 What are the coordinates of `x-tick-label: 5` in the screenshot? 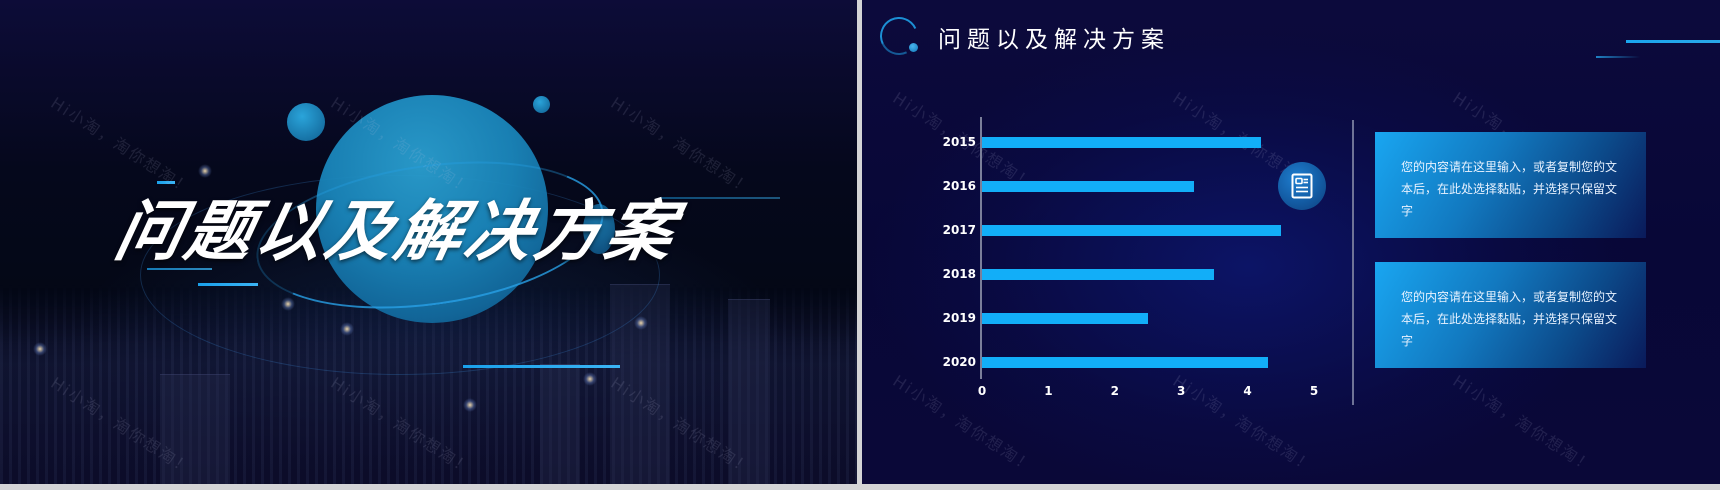 It's located at (1314, 391).